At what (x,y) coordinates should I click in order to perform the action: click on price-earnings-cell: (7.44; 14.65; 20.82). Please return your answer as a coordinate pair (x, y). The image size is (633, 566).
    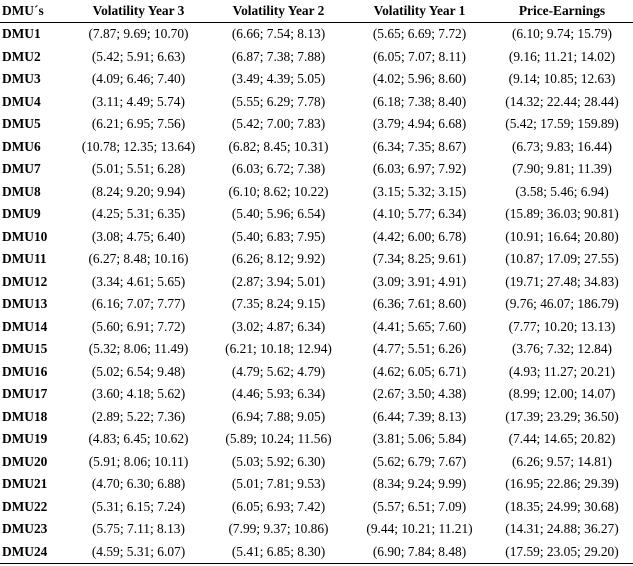
    Looking at the image, I should click on (562, 439).